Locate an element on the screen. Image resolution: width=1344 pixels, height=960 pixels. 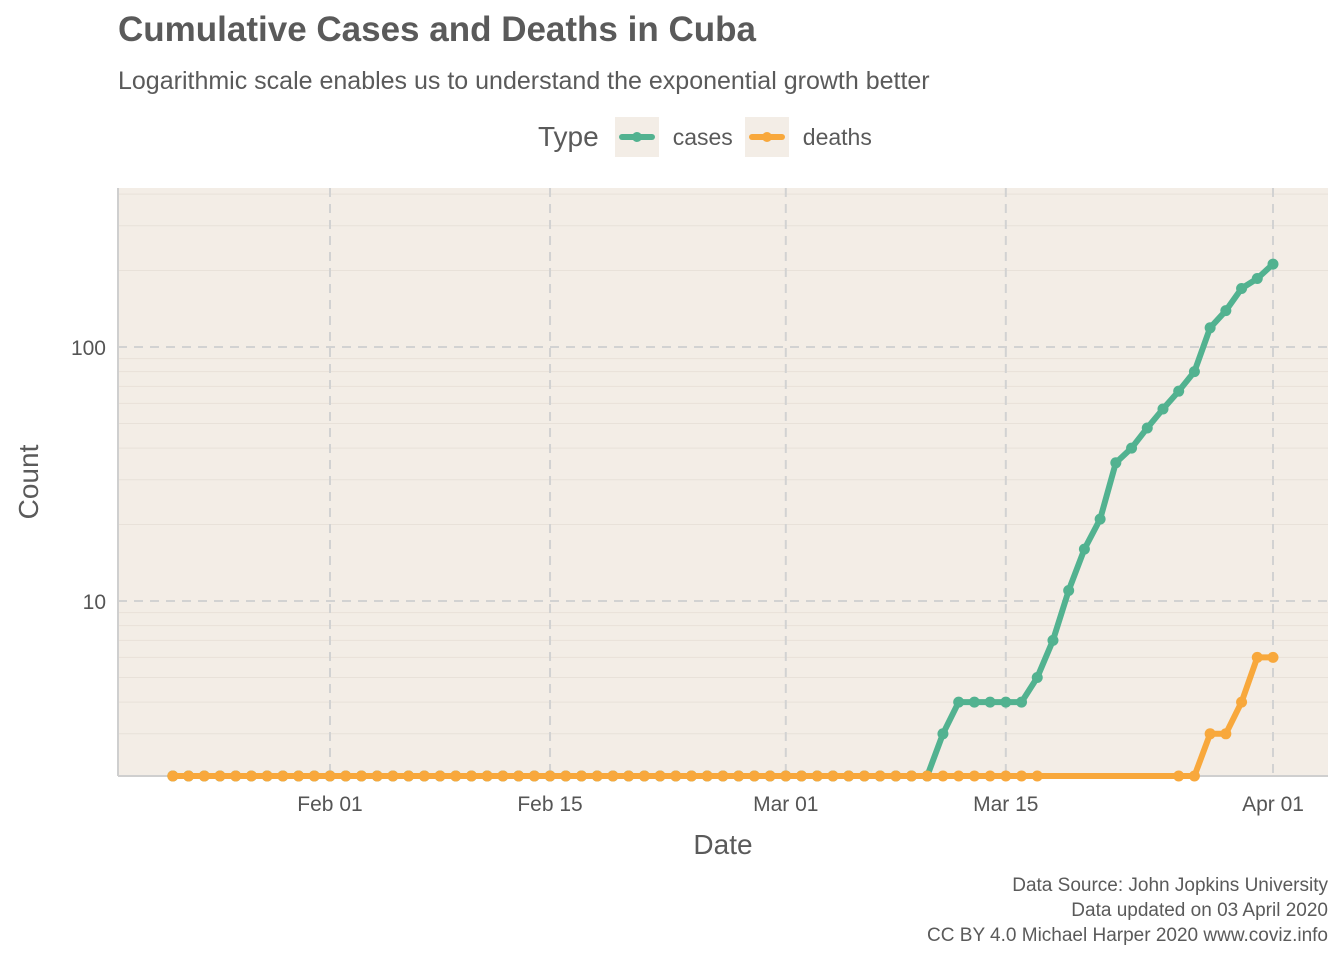
legend-key-cases is located at coordinates (636, 137).